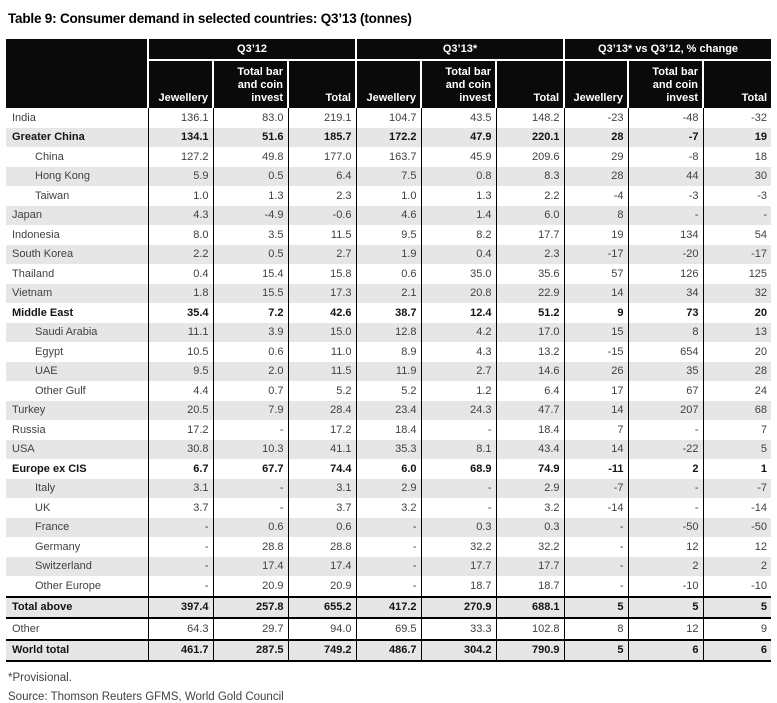 The image size is (777, 703). I want to click on row-label: Japan, so click(77, 215).